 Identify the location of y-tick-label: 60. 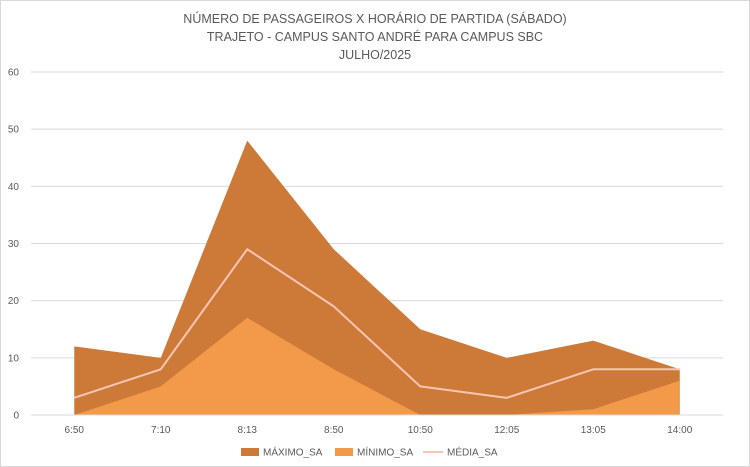
(14, 73).